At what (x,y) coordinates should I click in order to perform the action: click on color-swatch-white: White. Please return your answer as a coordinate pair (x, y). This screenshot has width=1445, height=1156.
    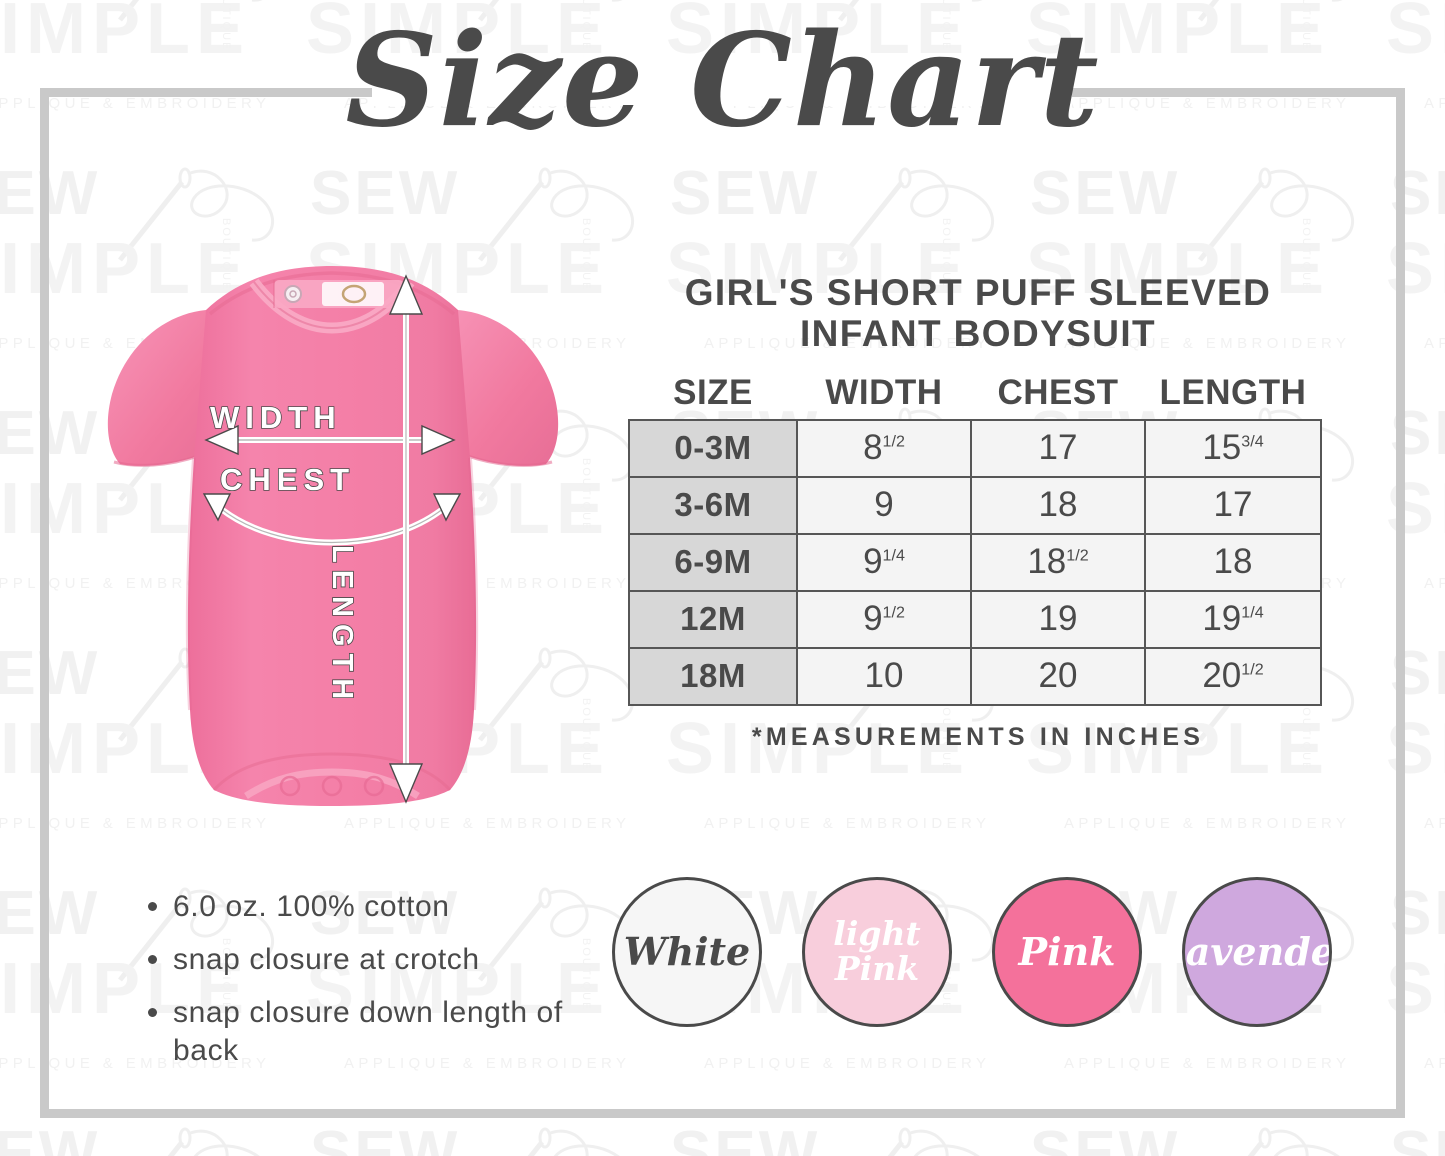
    Looking at the image, I should click on (687, 952).